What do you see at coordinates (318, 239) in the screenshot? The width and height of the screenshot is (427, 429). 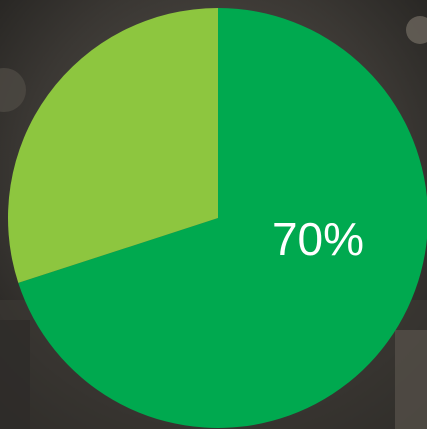 I see `slice-value-label: 70%` at bounding box center [318, 239].